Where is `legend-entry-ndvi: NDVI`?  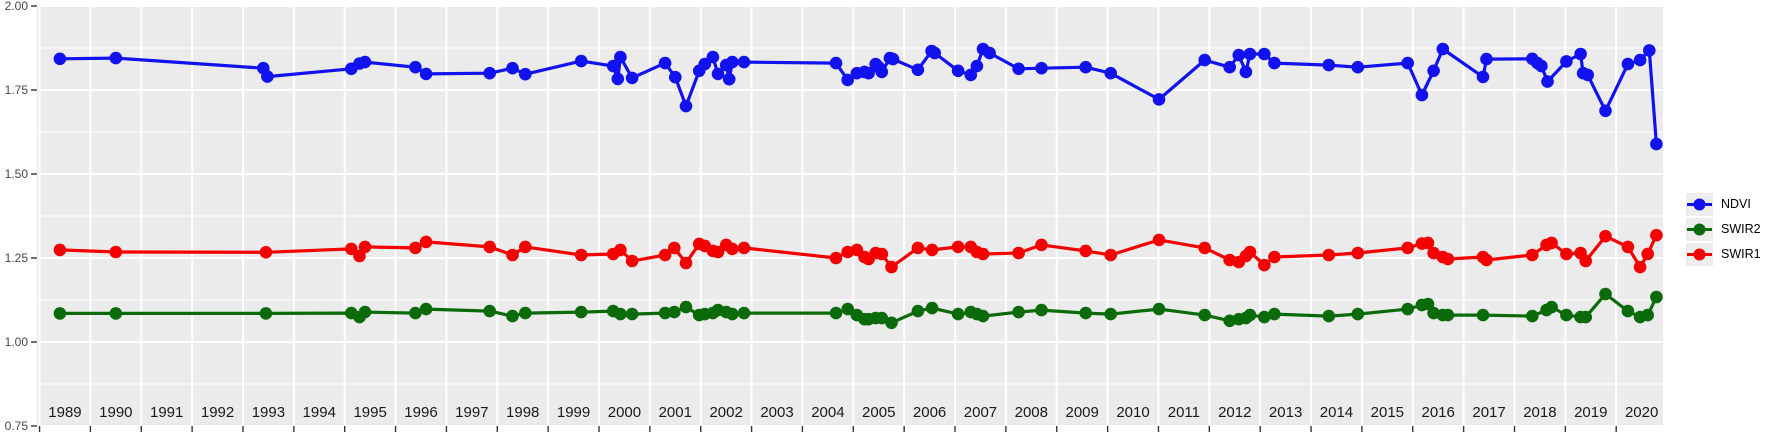
legend-entry-ndvi: NDVI is located at coordinates (1723, 204).